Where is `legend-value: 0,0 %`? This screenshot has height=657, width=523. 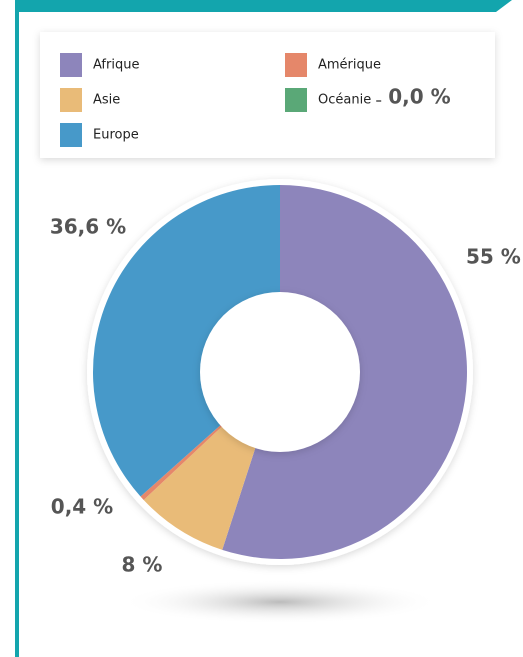 legend-value: 0,0 % is located at coordinates (419, 97).